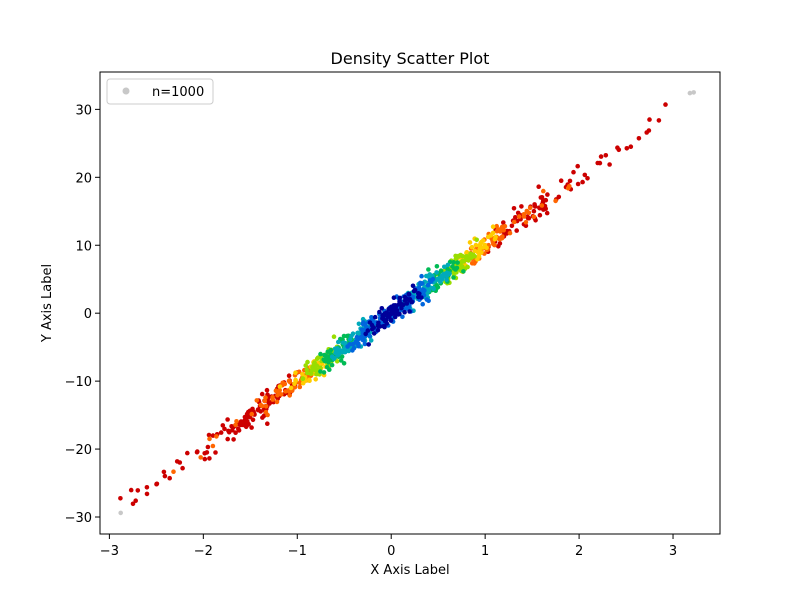 The width and height of the screenshot is (800, 600). What do you see at coordinates (83, 110) in the screenshot?
I see `y-tick-label: 30` at bounding box center [83, 110].